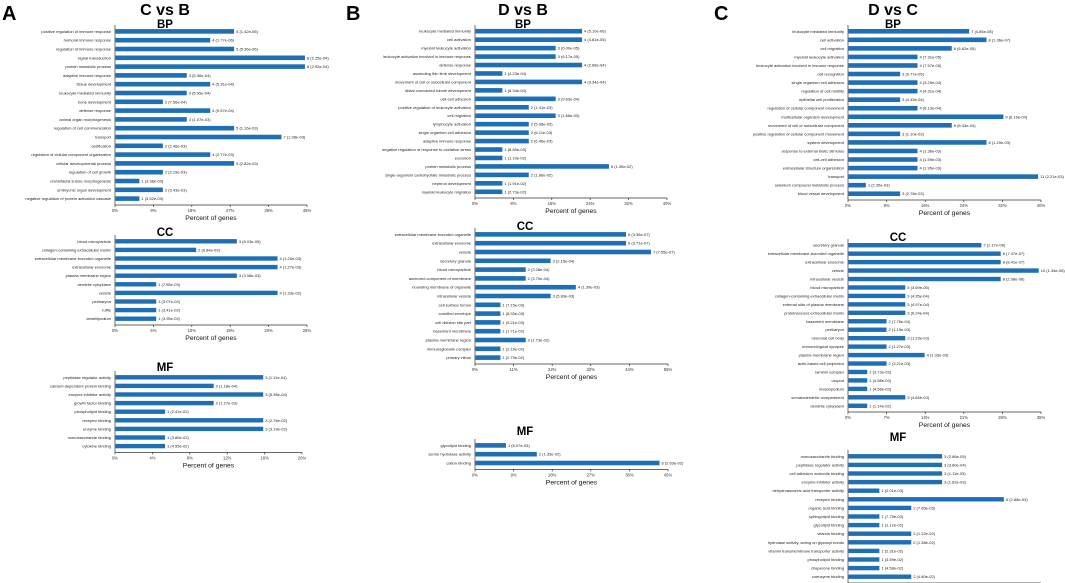 The image size is (1065, 583). I want to click on bar-value-label: 4 (4.81e-05), so click(595, 39).